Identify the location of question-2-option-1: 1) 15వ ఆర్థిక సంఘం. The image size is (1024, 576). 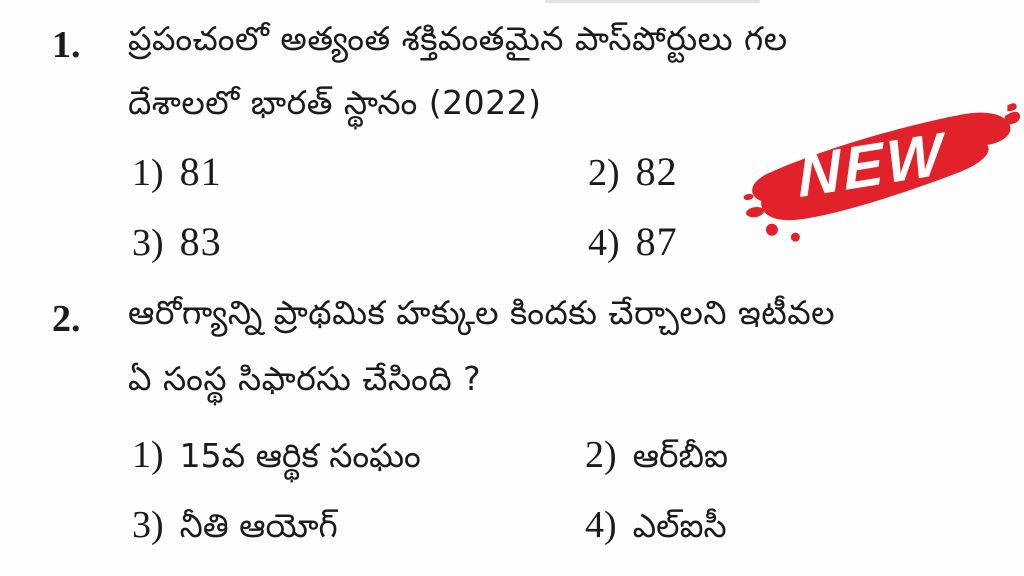
(276, 455).